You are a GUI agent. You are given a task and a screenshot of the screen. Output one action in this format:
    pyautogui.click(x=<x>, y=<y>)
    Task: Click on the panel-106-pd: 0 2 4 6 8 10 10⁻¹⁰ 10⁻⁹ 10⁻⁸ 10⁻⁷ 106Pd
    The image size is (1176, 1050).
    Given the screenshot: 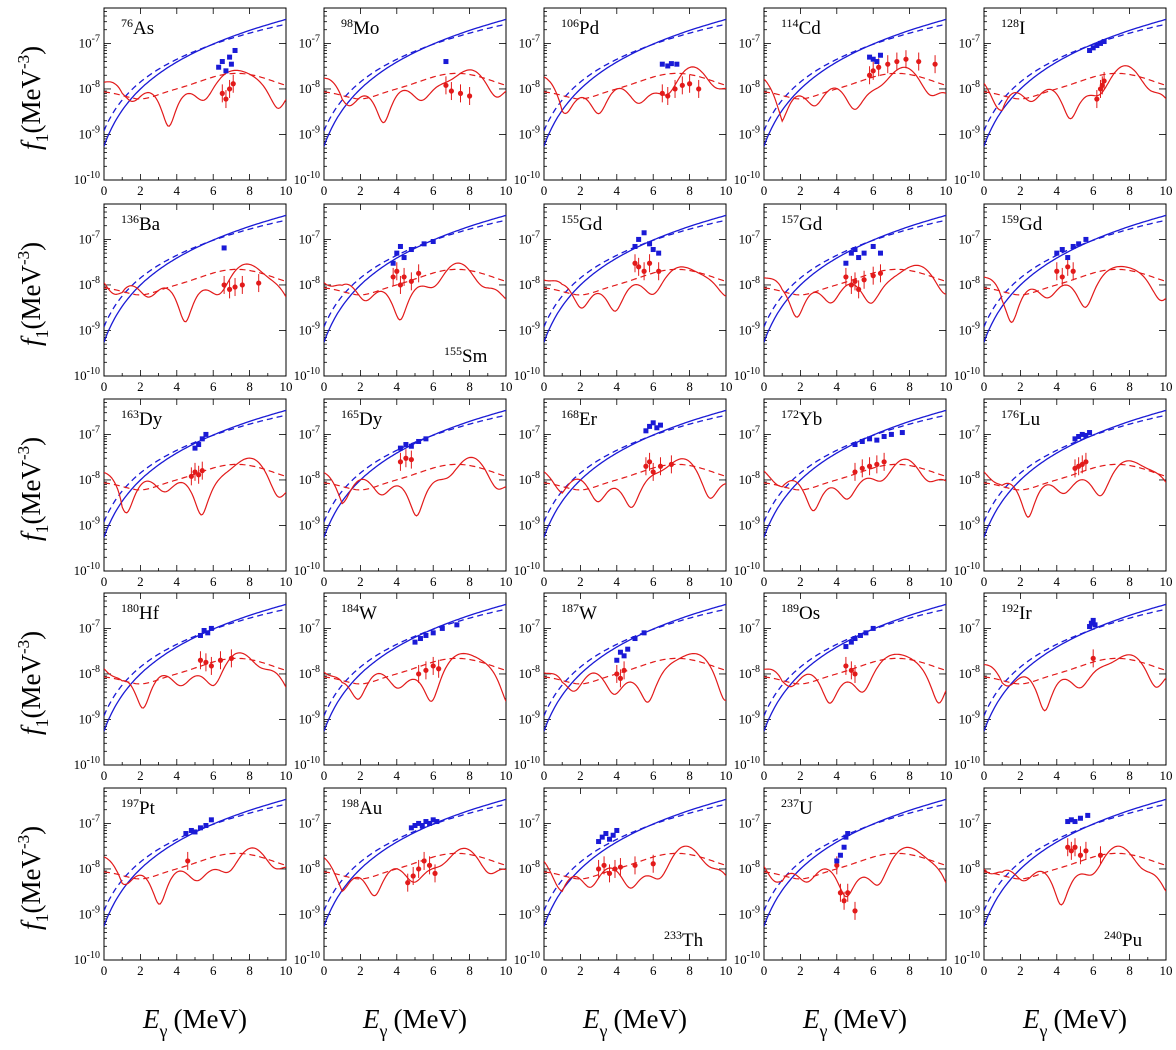 What is the action you would take?
    pyautogui.click(x=623, y=102)
    